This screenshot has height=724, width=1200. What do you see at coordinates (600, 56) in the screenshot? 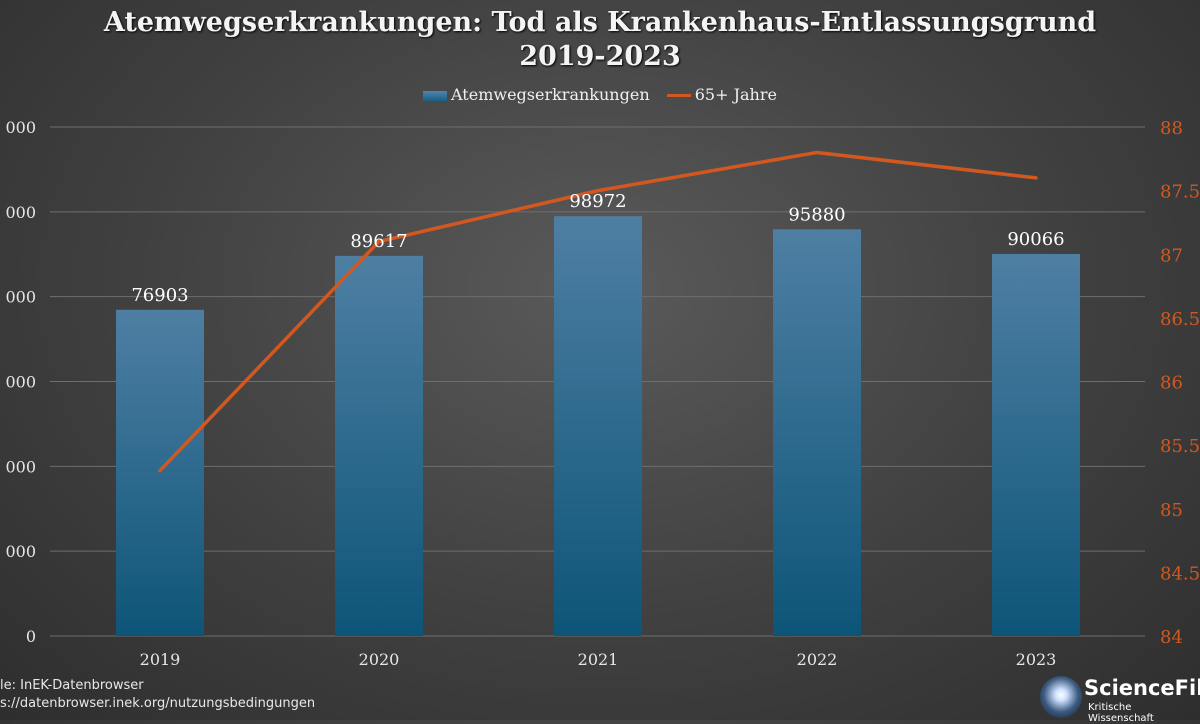
I see `chart-title-line2: 2019-2023` at bounding box center [600, 56].